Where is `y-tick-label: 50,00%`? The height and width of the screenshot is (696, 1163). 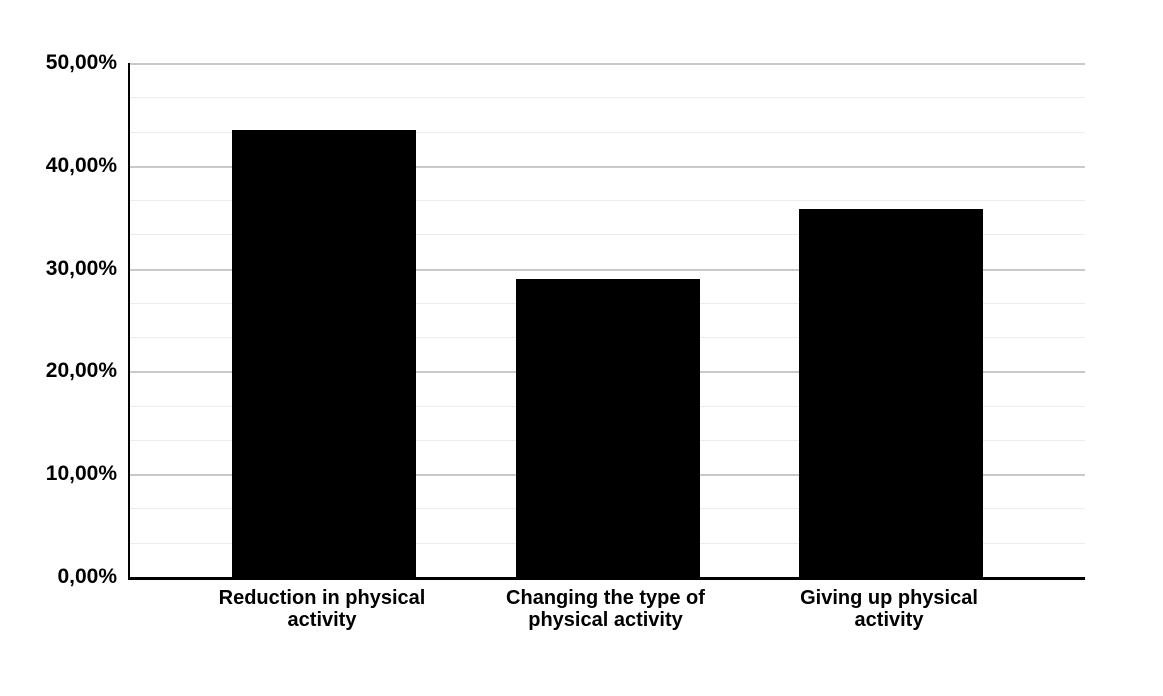
y-tick-label: 50,00% is located at coordinates (81, 62).